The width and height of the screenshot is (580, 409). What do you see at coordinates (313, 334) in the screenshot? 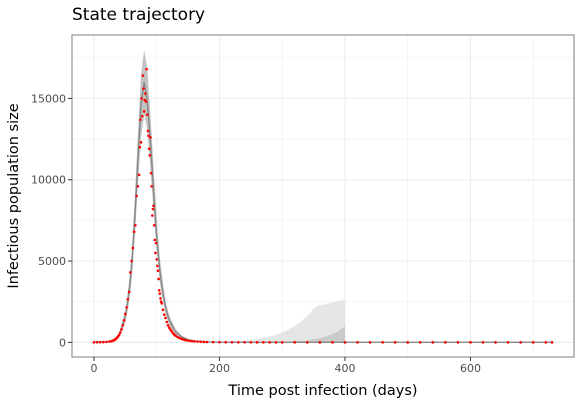
I see `late-uncertainty-band` at bounding box center [313, 334].